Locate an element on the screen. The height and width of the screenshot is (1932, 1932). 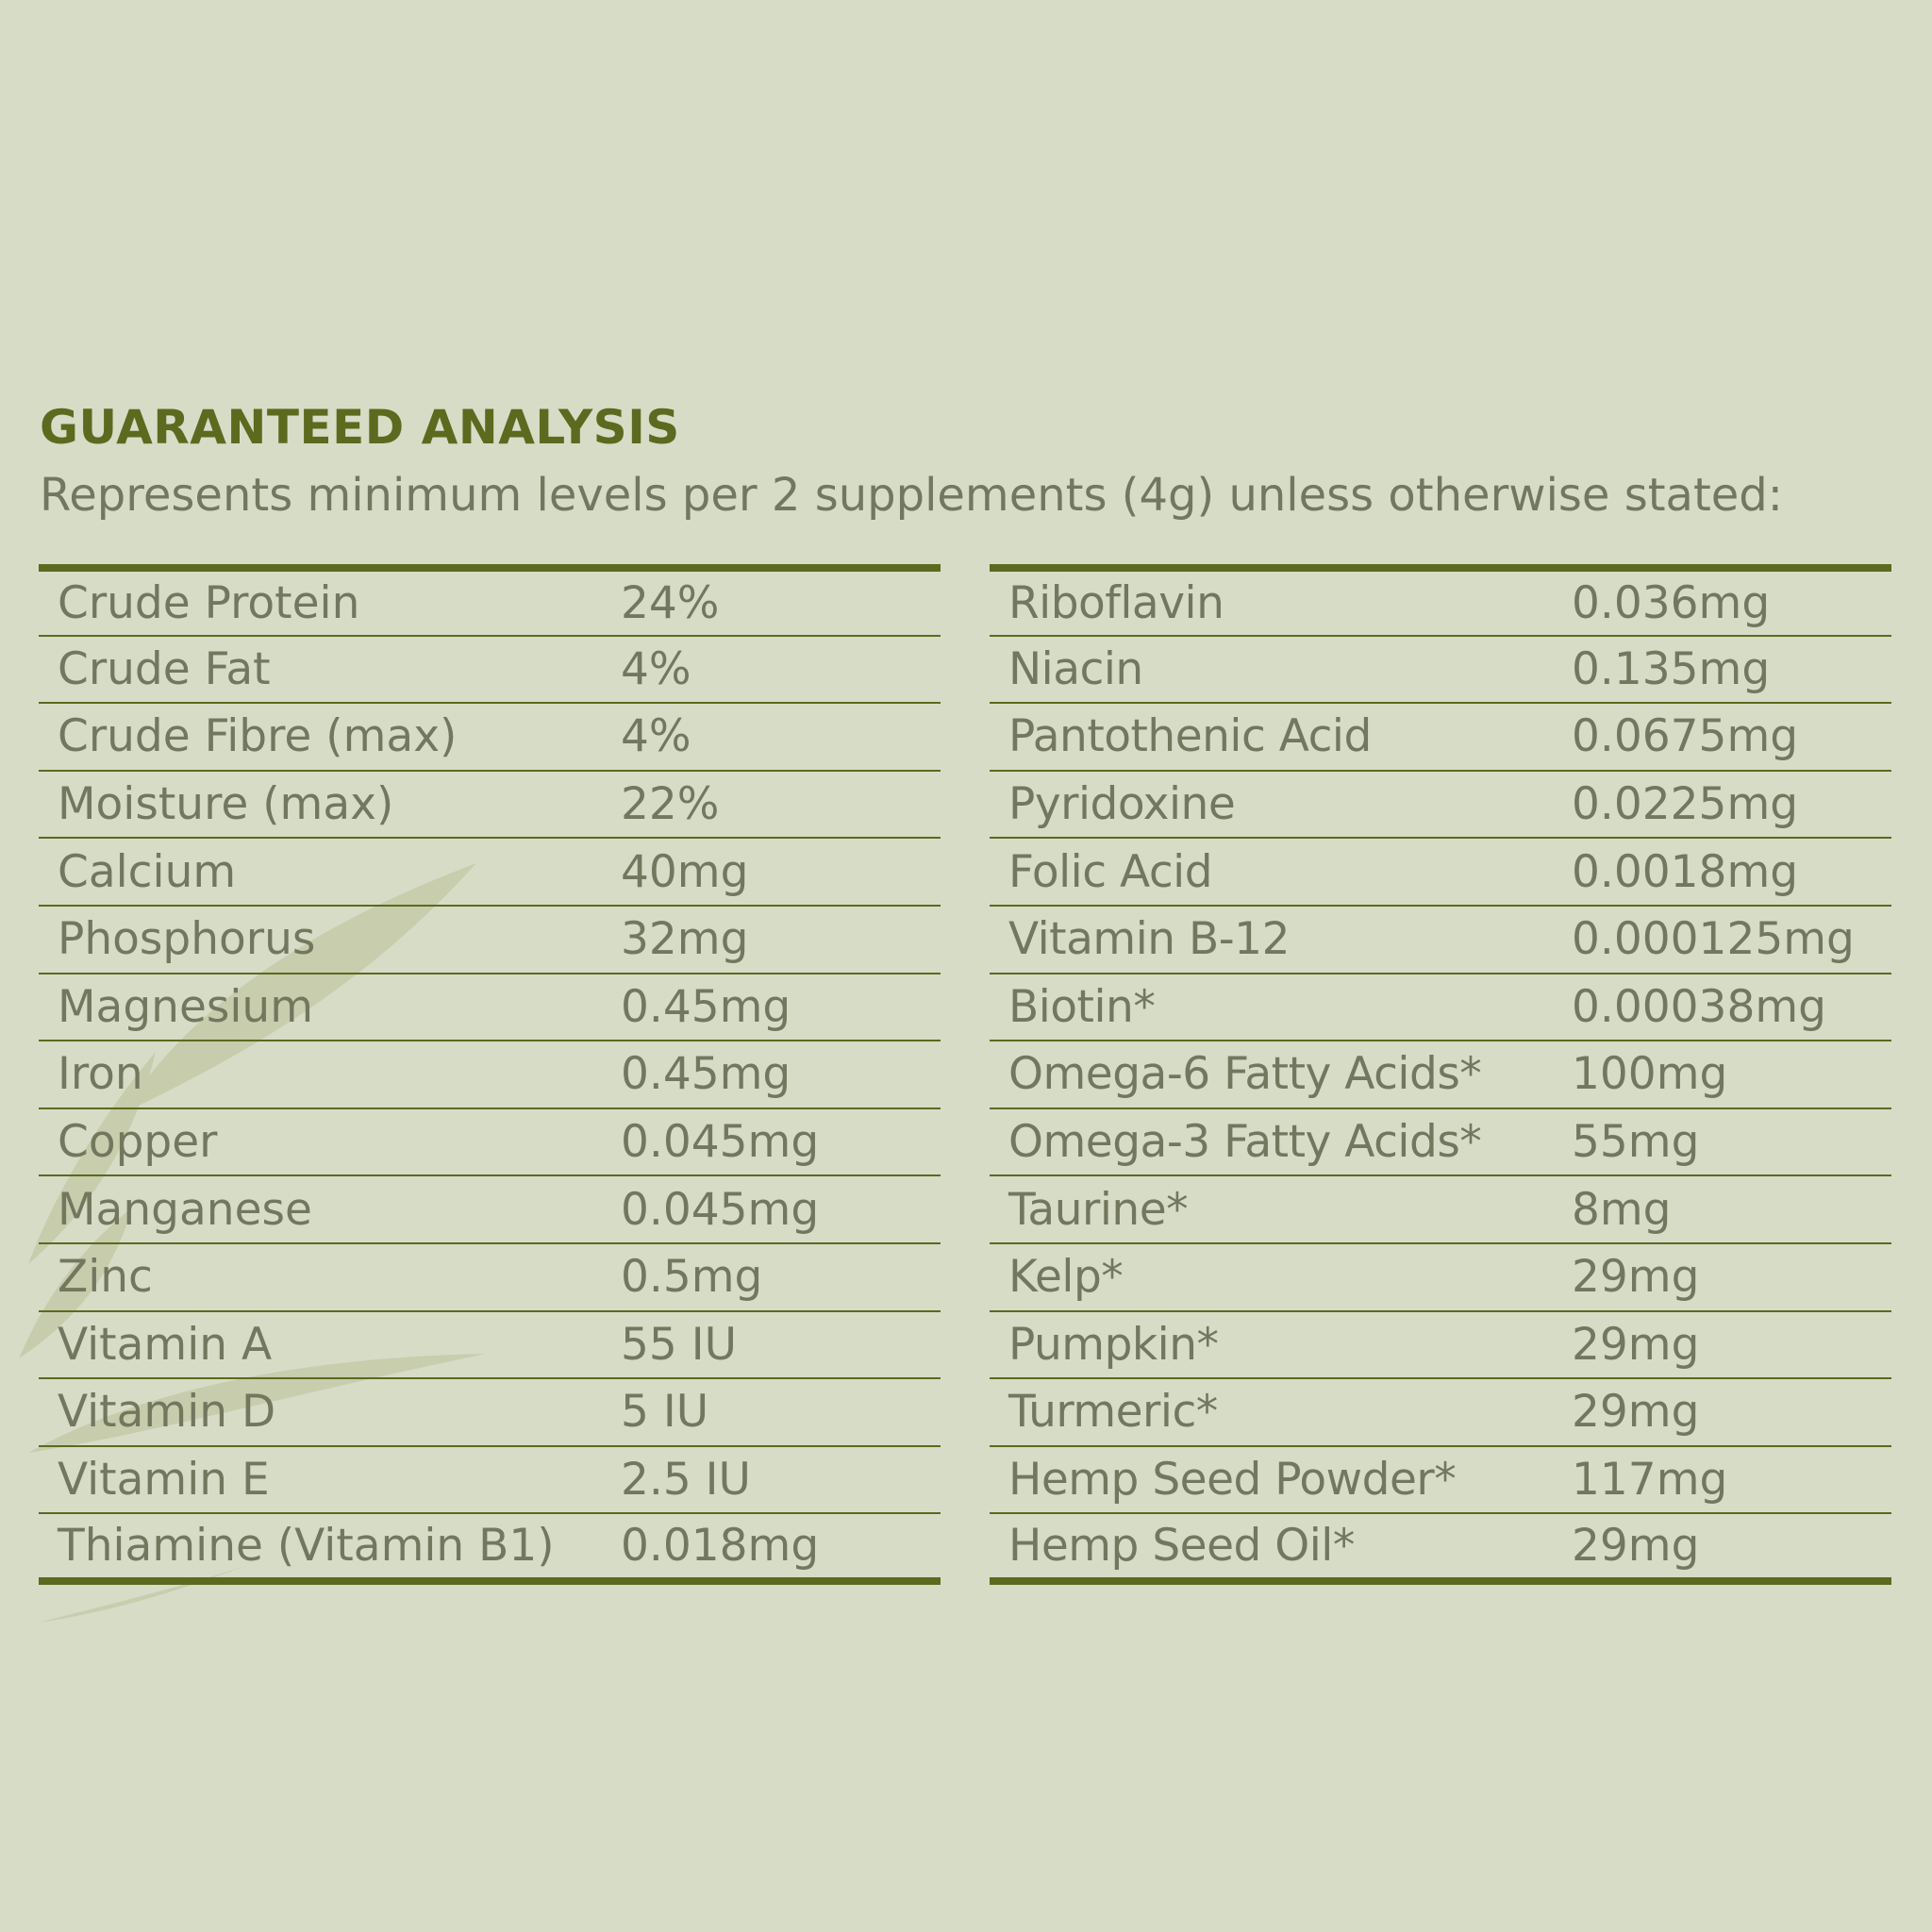
nutrient-name: Copper is located at coordinates (330, 1141).